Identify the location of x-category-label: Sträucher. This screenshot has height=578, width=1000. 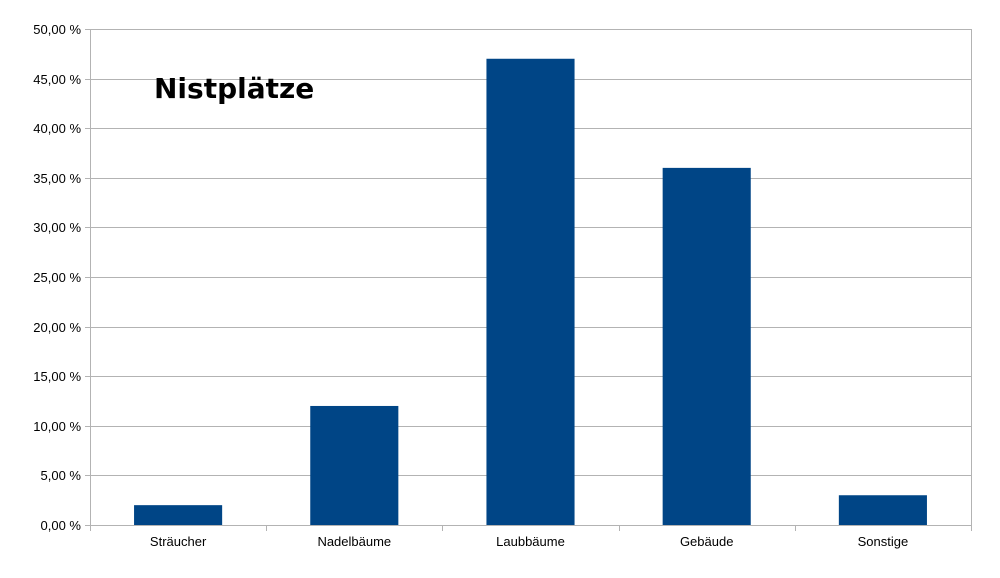
(178, 541).